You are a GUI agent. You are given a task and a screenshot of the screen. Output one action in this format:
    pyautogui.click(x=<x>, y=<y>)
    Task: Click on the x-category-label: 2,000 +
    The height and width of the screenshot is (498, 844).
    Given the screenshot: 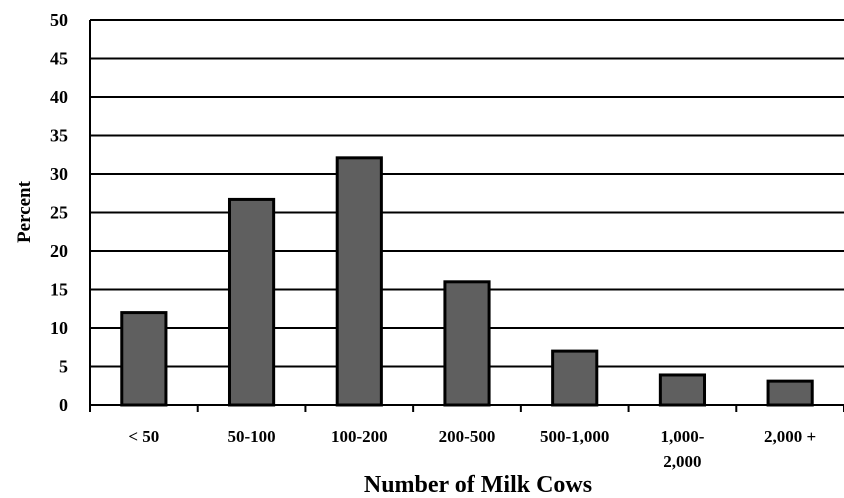 What is the action you would take?
    pyautogui.click(x=790, y=436)
    